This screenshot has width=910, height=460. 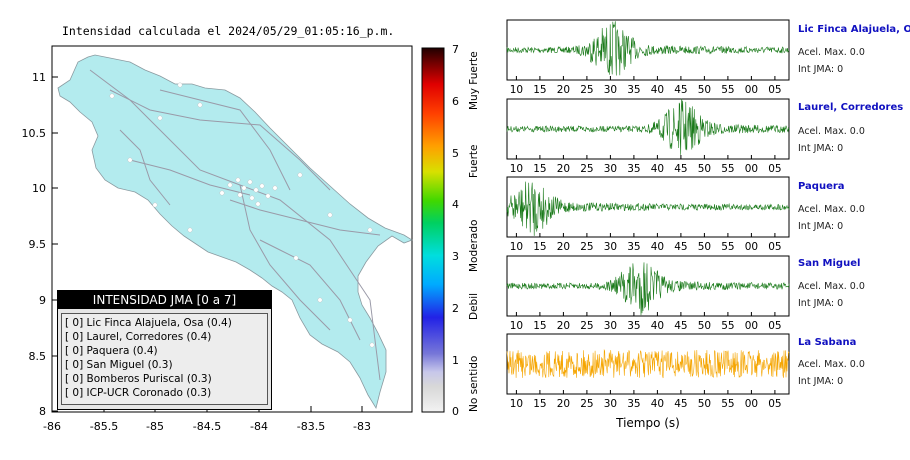 What do you see at coordinates (455, 101) in the screenshot?
I see `colorbar-tick: 6` at bounding box center [455, 101].